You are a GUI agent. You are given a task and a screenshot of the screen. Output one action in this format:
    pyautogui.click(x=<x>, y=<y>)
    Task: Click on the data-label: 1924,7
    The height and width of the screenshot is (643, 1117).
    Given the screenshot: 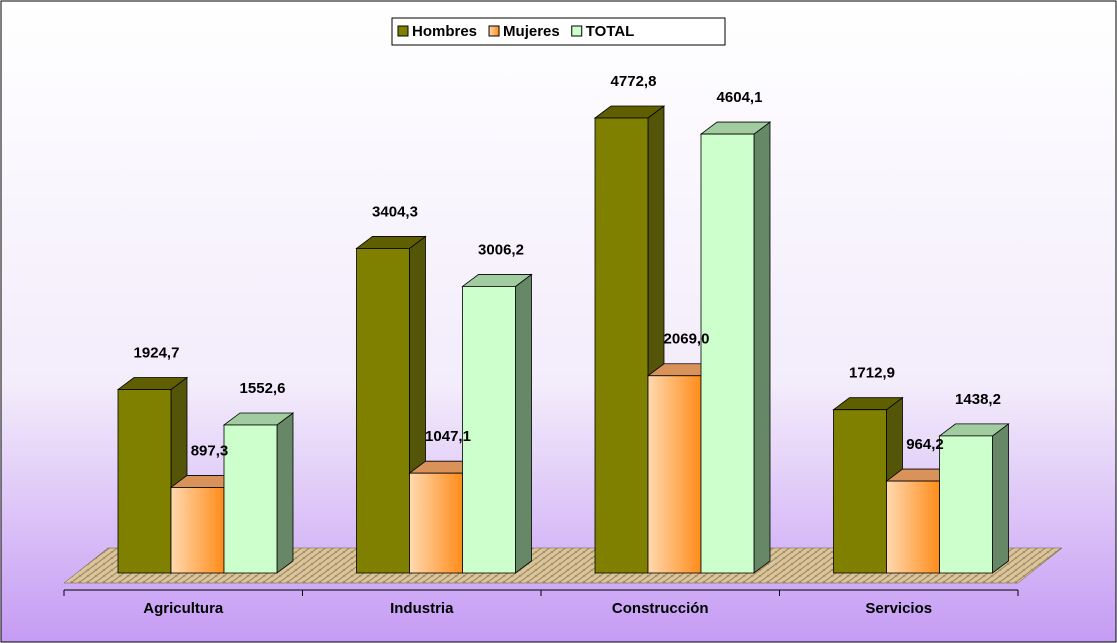 What is the action you would take?
    pyautogui.click(x=157, y=352)
    